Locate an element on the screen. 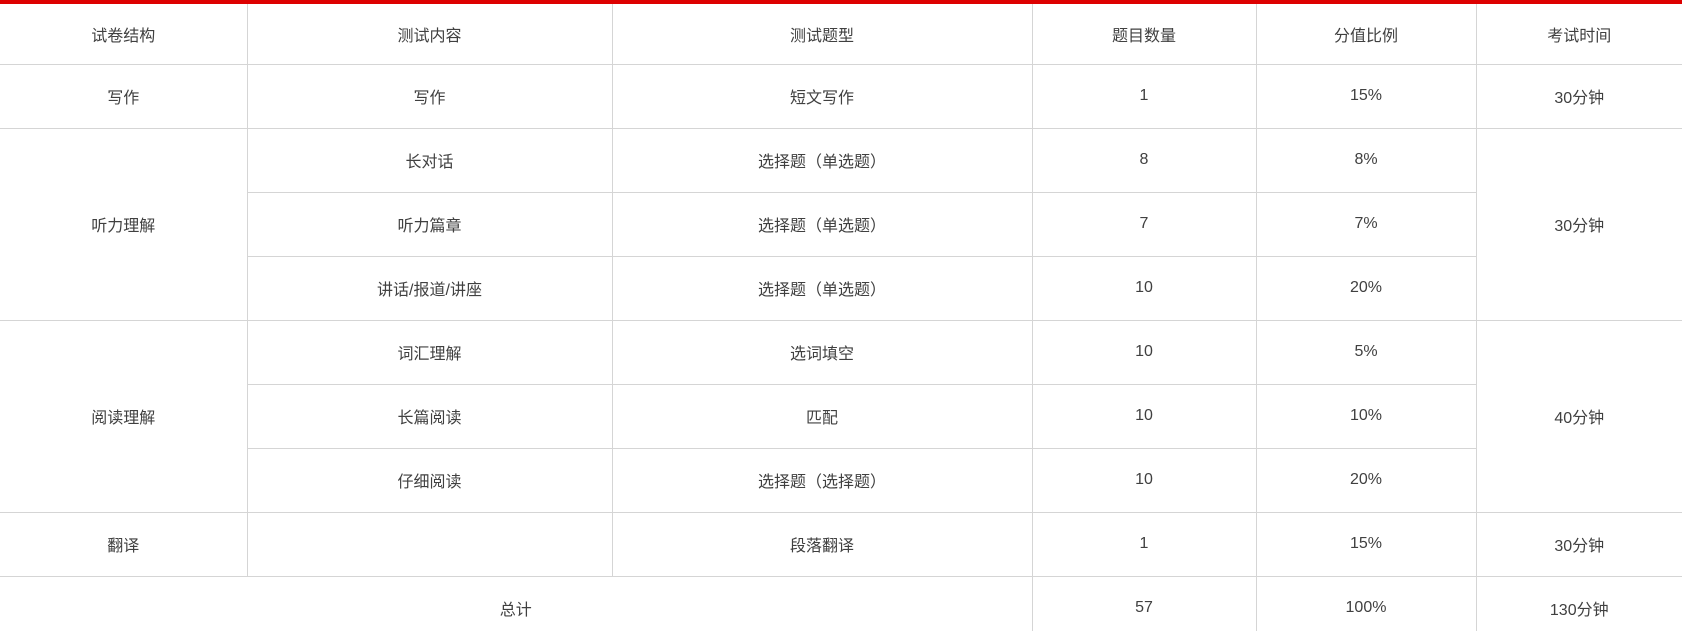  cell-reading-long-reading-type: 匹配 is located at coordinates (822, 416).